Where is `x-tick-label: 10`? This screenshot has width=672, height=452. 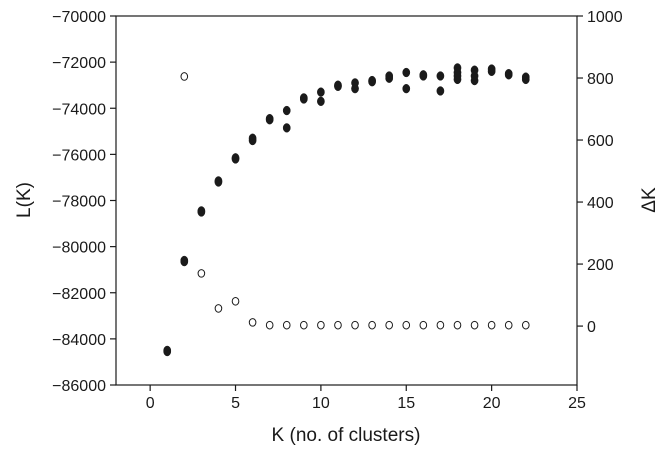 x-tick-label: 10 is located at coordinates (321, 403).